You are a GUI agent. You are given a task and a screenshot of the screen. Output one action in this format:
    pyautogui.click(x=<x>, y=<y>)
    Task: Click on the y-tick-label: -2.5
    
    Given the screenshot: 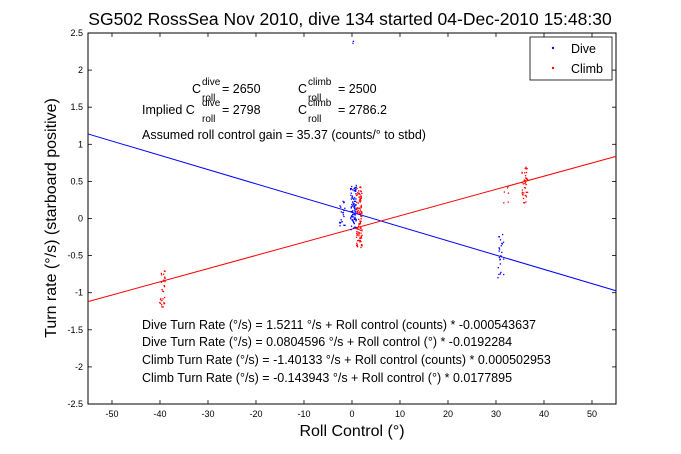 What is the action you would take?
    pyautogui.click(x=75, y=404)
    